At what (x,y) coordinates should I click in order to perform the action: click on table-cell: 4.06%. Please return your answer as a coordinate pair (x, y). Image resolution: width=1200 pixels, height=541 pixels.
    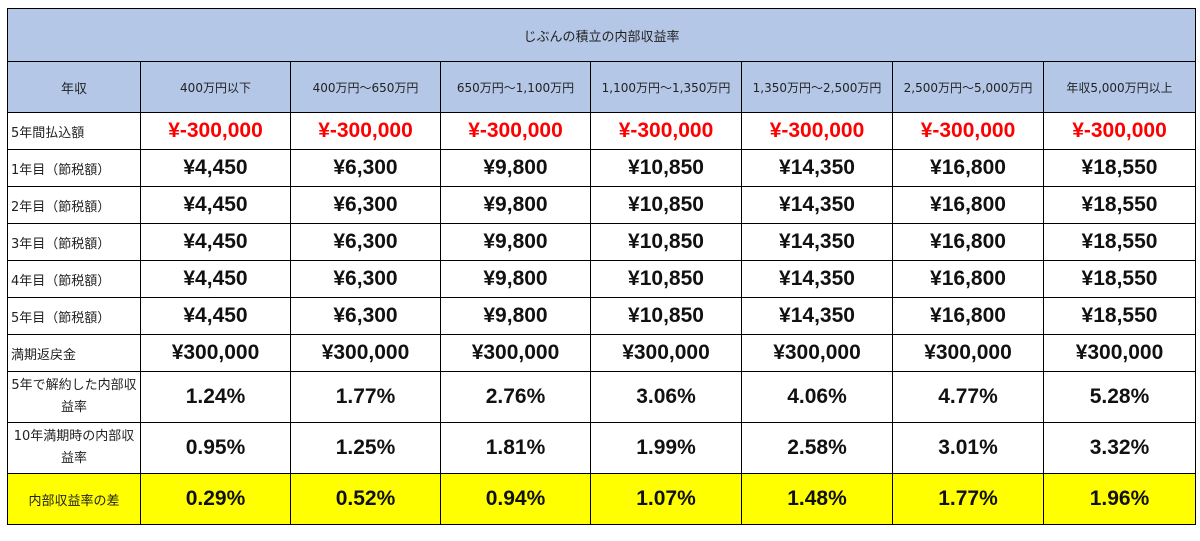
    Looking at the image, I should click on (817, 397).